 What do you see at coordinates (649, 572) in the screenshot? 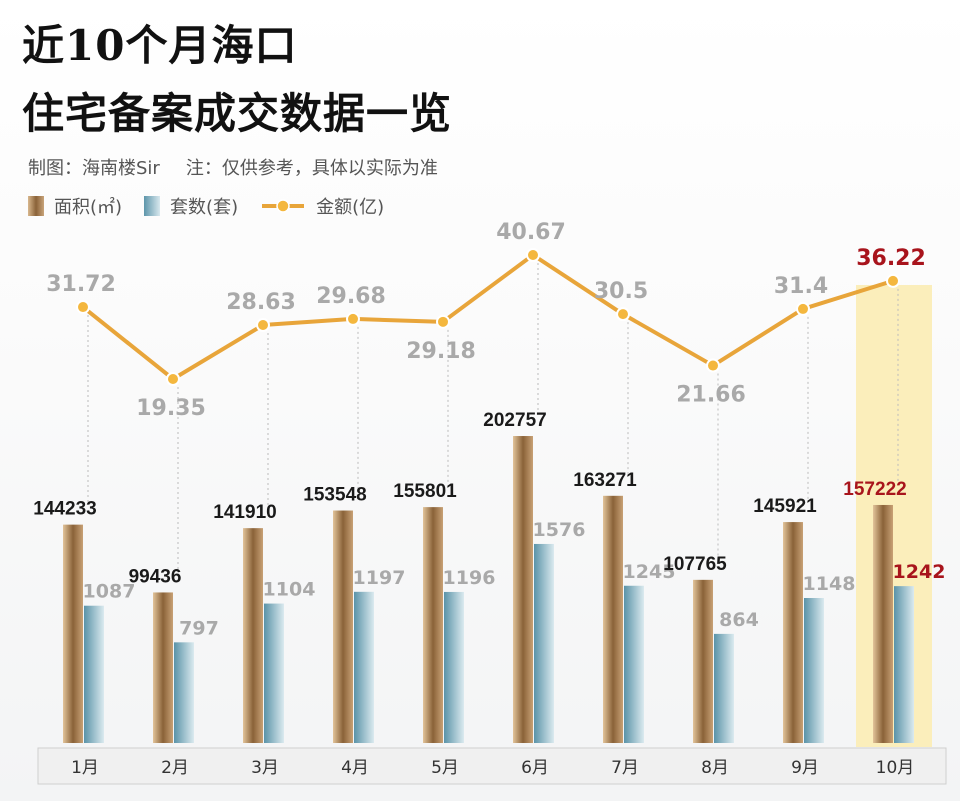
I see `label-count: 1245` at bounding box center [649, 572].